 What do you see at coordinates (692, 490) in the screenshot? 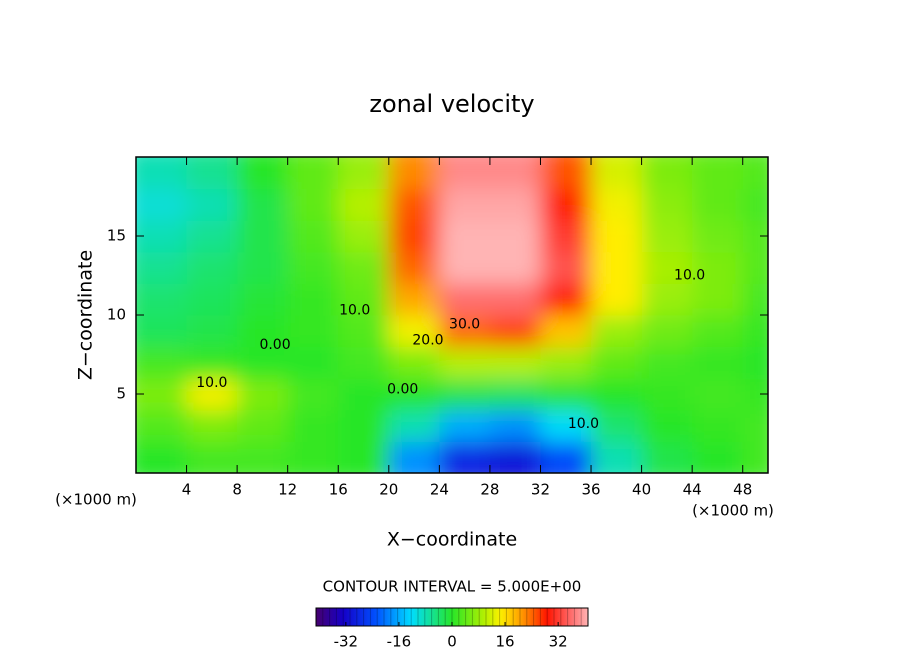
I see `x-tick-label: 44` at bounding box center [692, 490].